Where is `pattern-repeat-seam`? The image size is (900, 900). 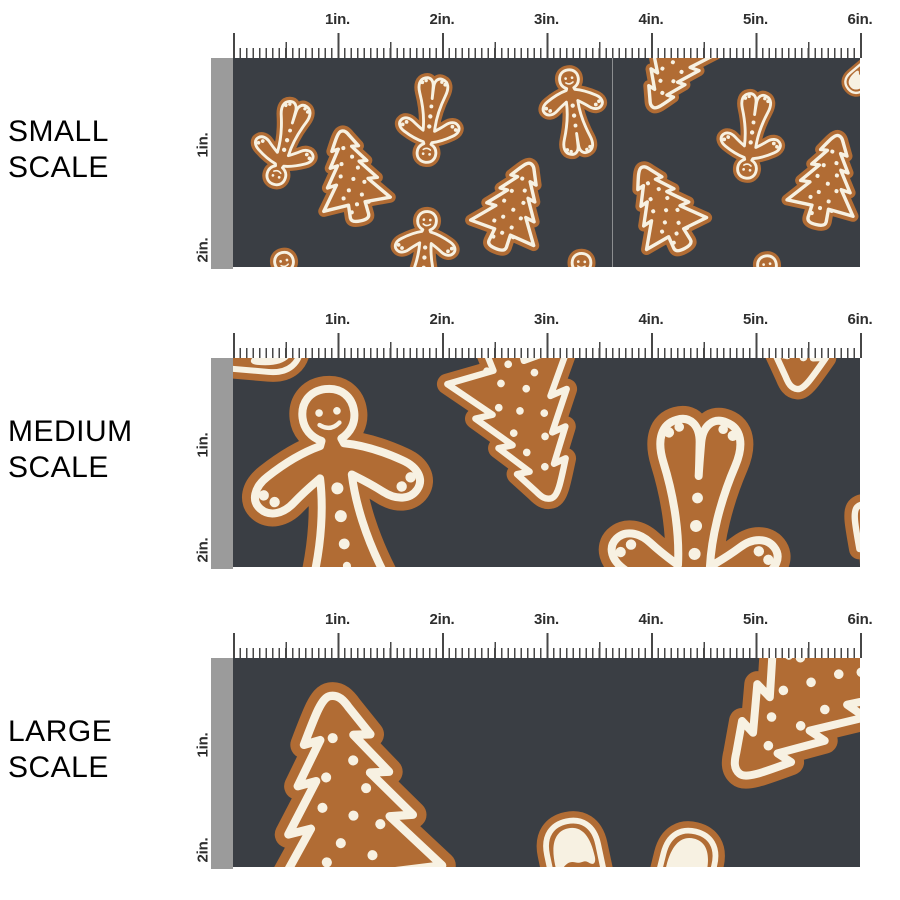 pattern-repeat-seam is located at coordinates (612, 162).